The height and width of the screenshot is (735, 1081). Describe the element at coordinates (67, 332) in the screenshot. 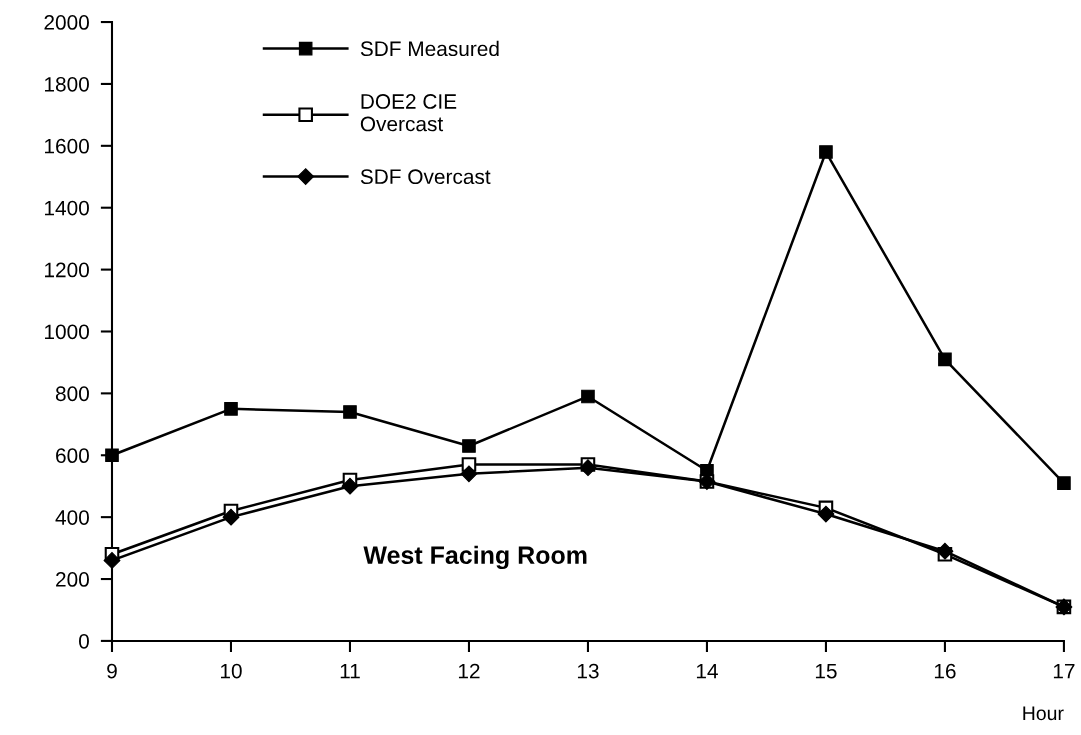

I see `y-tick-label: 1000` at that location.